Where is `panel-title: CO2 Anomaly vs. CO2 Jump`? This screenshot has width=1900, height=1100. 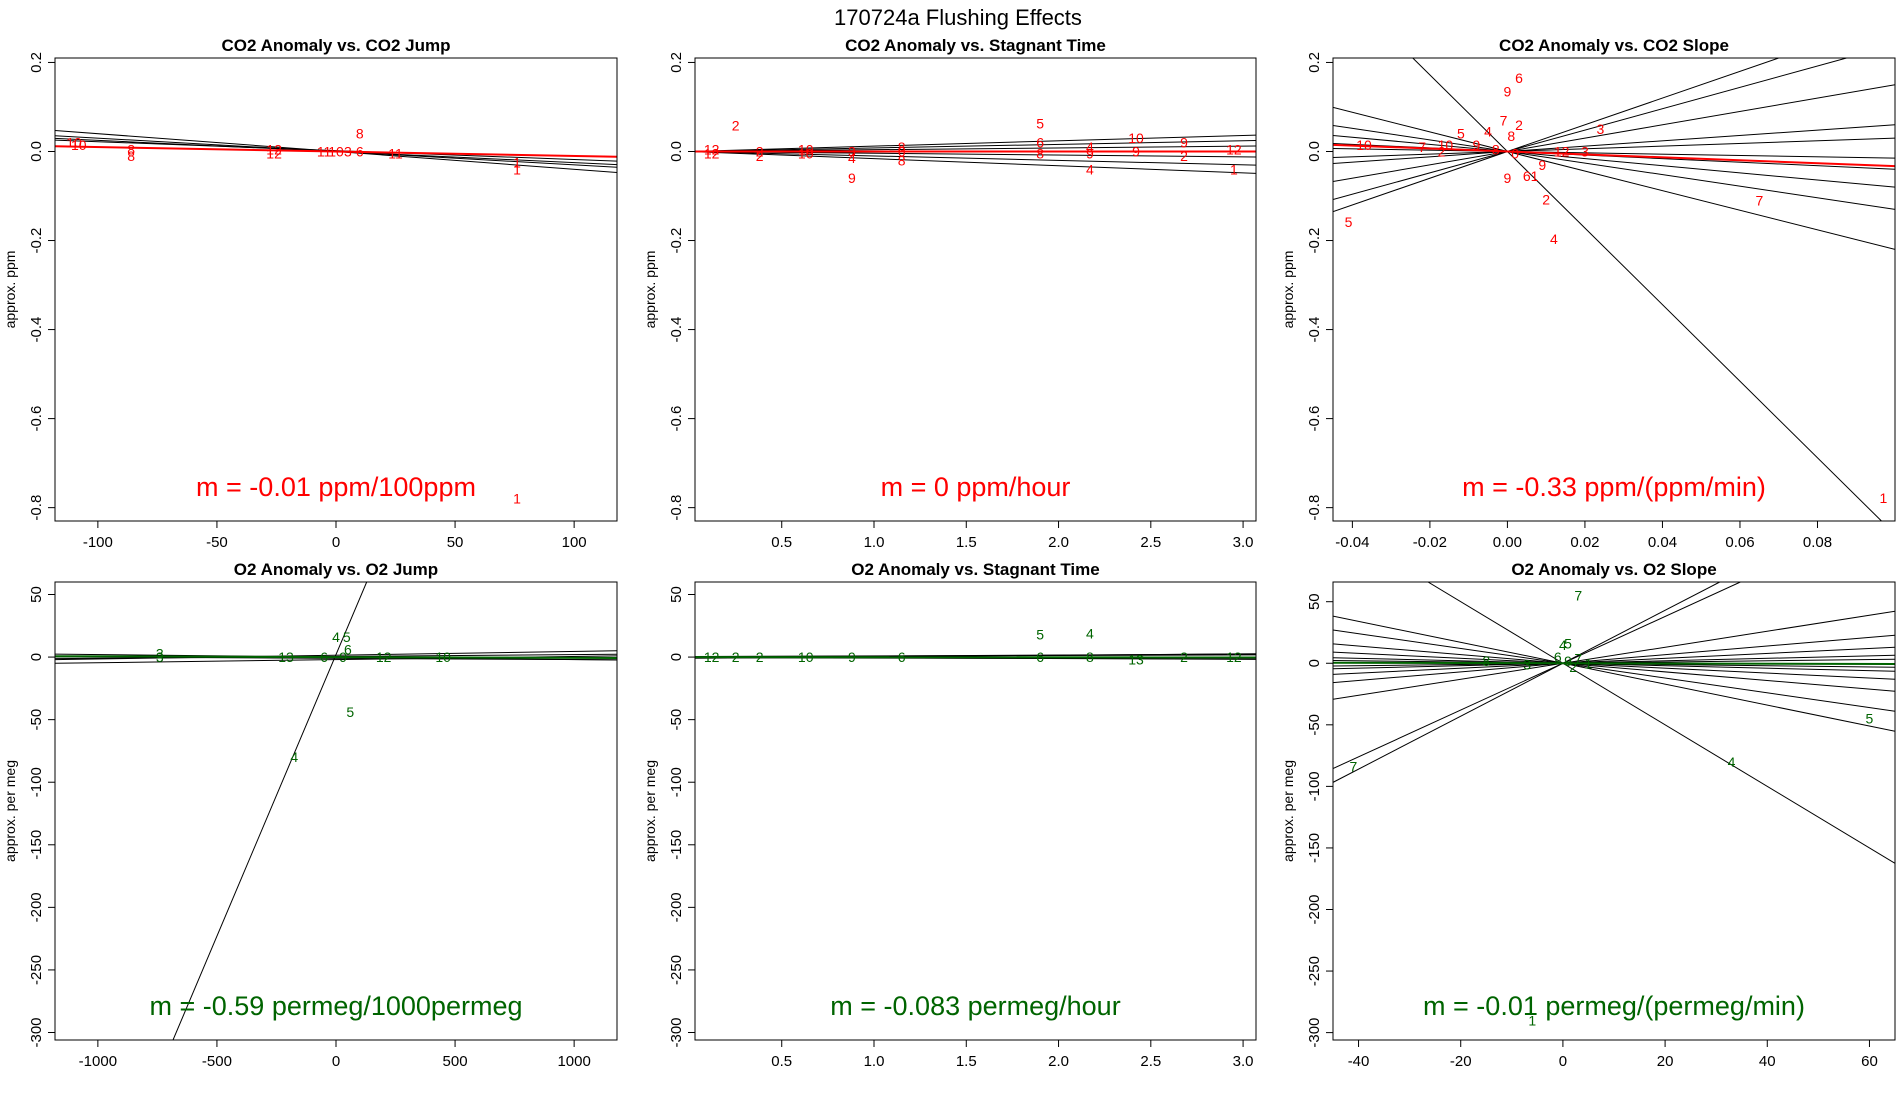
panel-title: CO2 Anomaly vs. CO2 Jump is located at coordinates (336, 45).